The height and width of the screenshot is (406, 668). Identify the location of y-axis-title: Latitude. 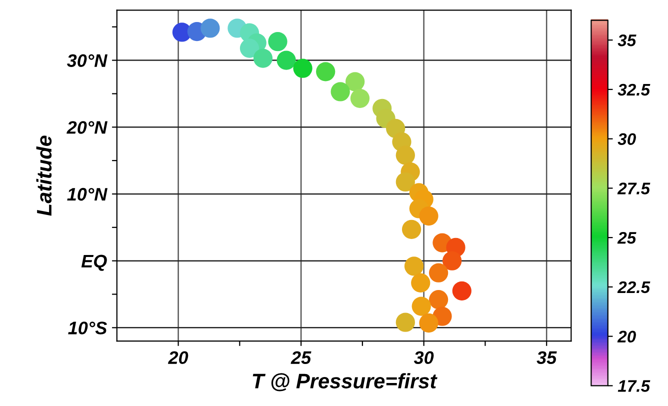
(44, 176).